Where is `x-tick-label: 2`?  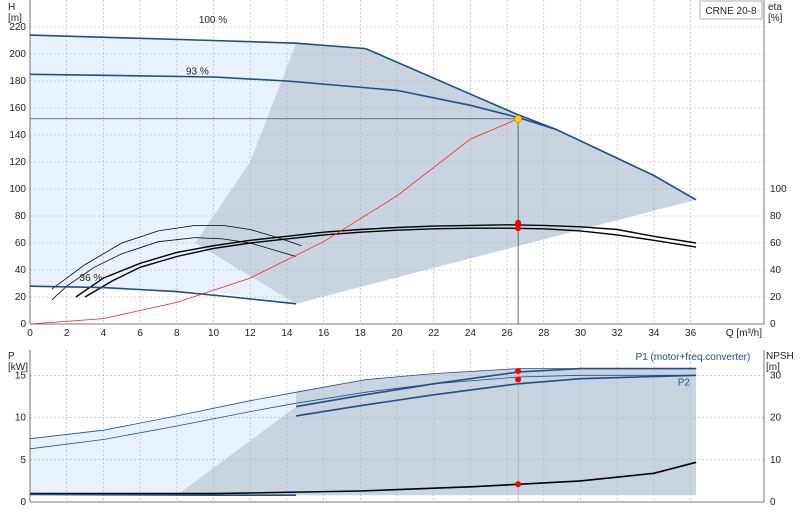 x-tick-label: 2 is located at coordinates (67, 333).